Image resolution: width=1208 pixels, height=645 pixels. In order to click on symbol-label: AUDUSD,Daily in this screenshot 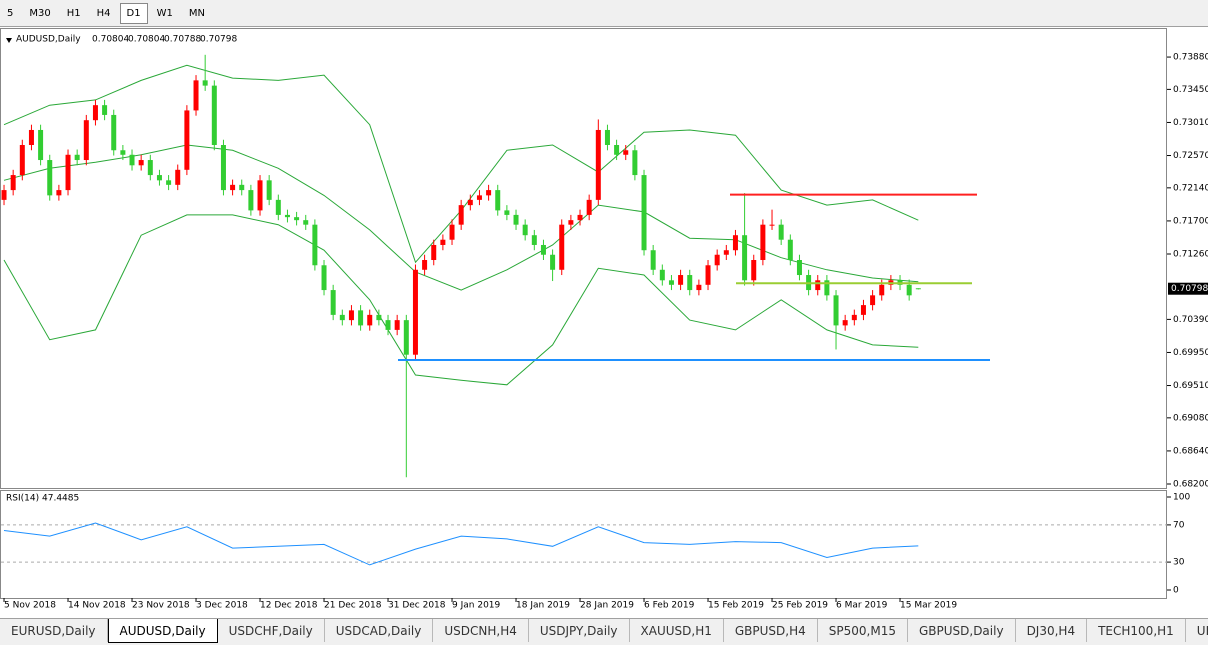, I will do `click(48, 40)`.